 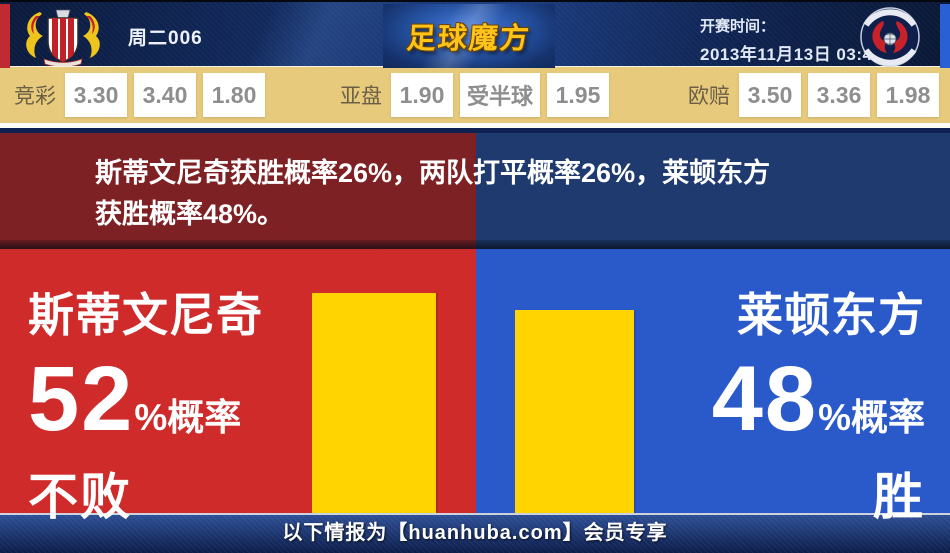 I want to click on home-team-name: 斯蒂文尼奇, so click(x=145, y=315).